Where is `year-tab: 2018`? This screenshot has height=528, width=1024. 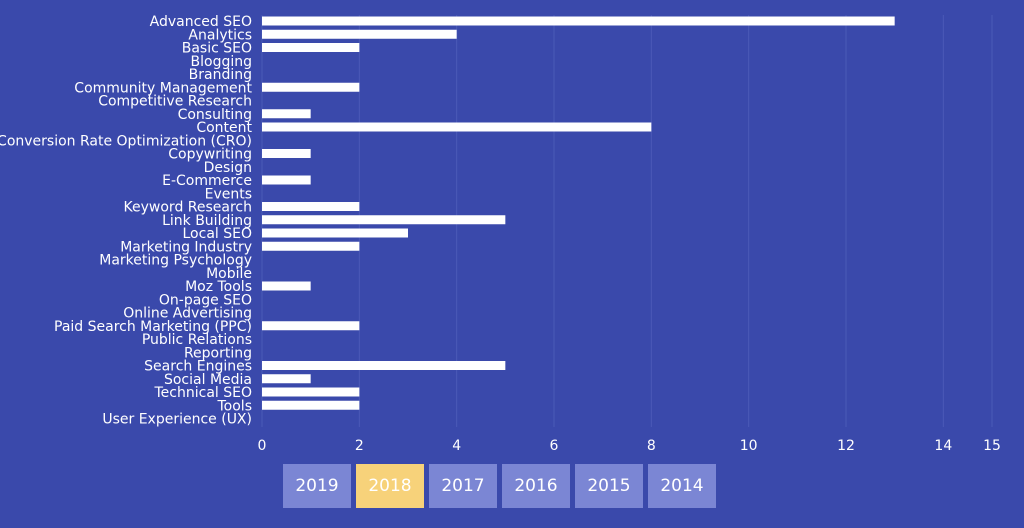
year-tab: 2018 is located at coordinates (390, 486).